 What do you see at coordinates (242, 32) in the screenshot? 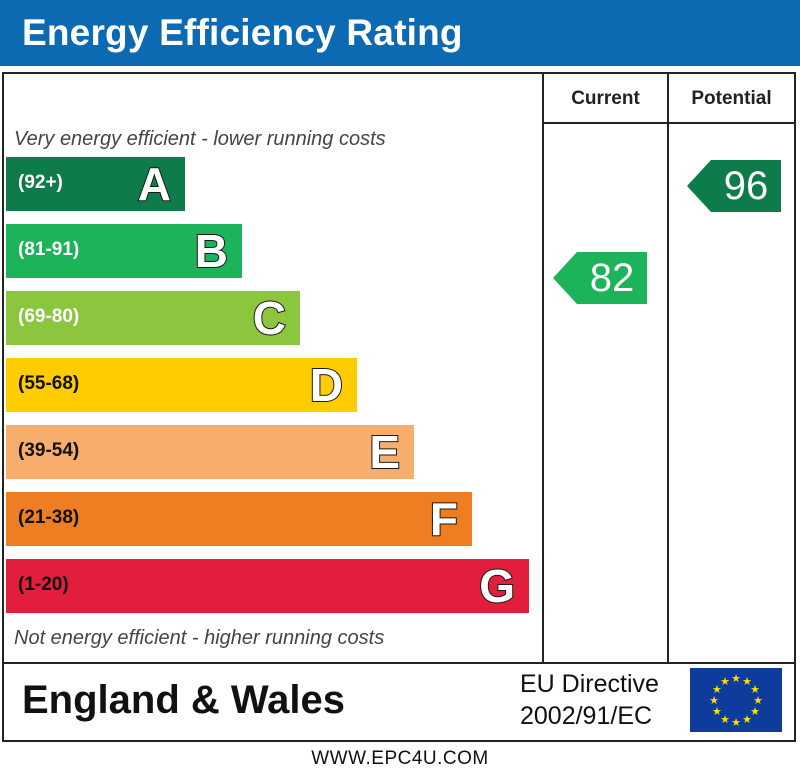
I see `chart-title: Energy Efficiency Rating` at bounding box center [242, 32].